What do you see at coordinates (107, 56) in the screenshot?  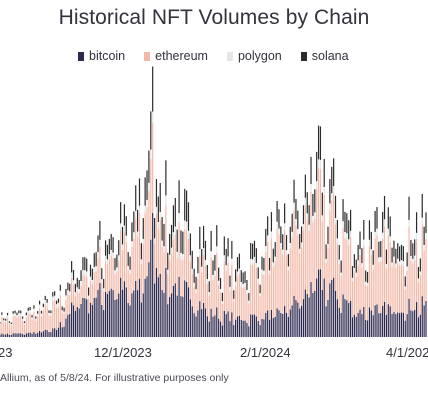 I see `legend-label-bitcoin: bitcoin` at bounding box center [107, 56].